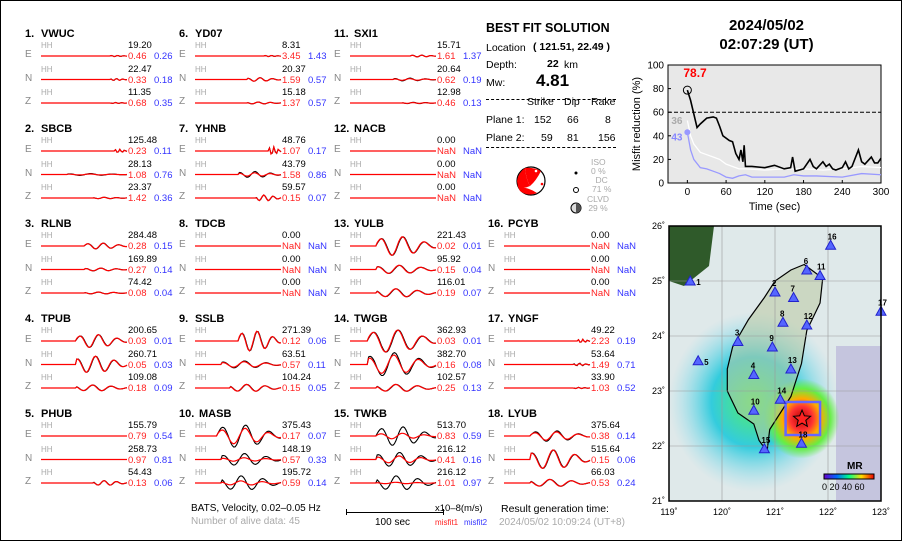  What do you see at coordinates (163, 460) in the screenshot?
I see `misfit2-value: 0.81` at bounding box center [163, 460].